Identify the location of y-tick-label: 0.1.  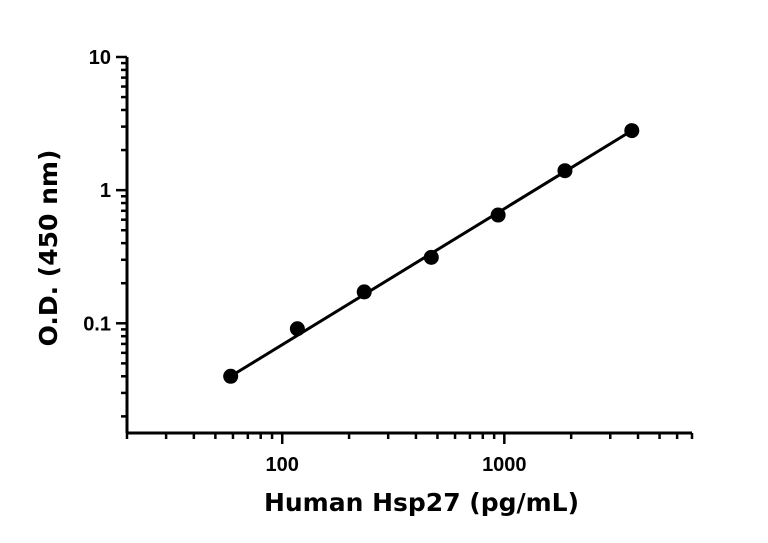
(97, 324).